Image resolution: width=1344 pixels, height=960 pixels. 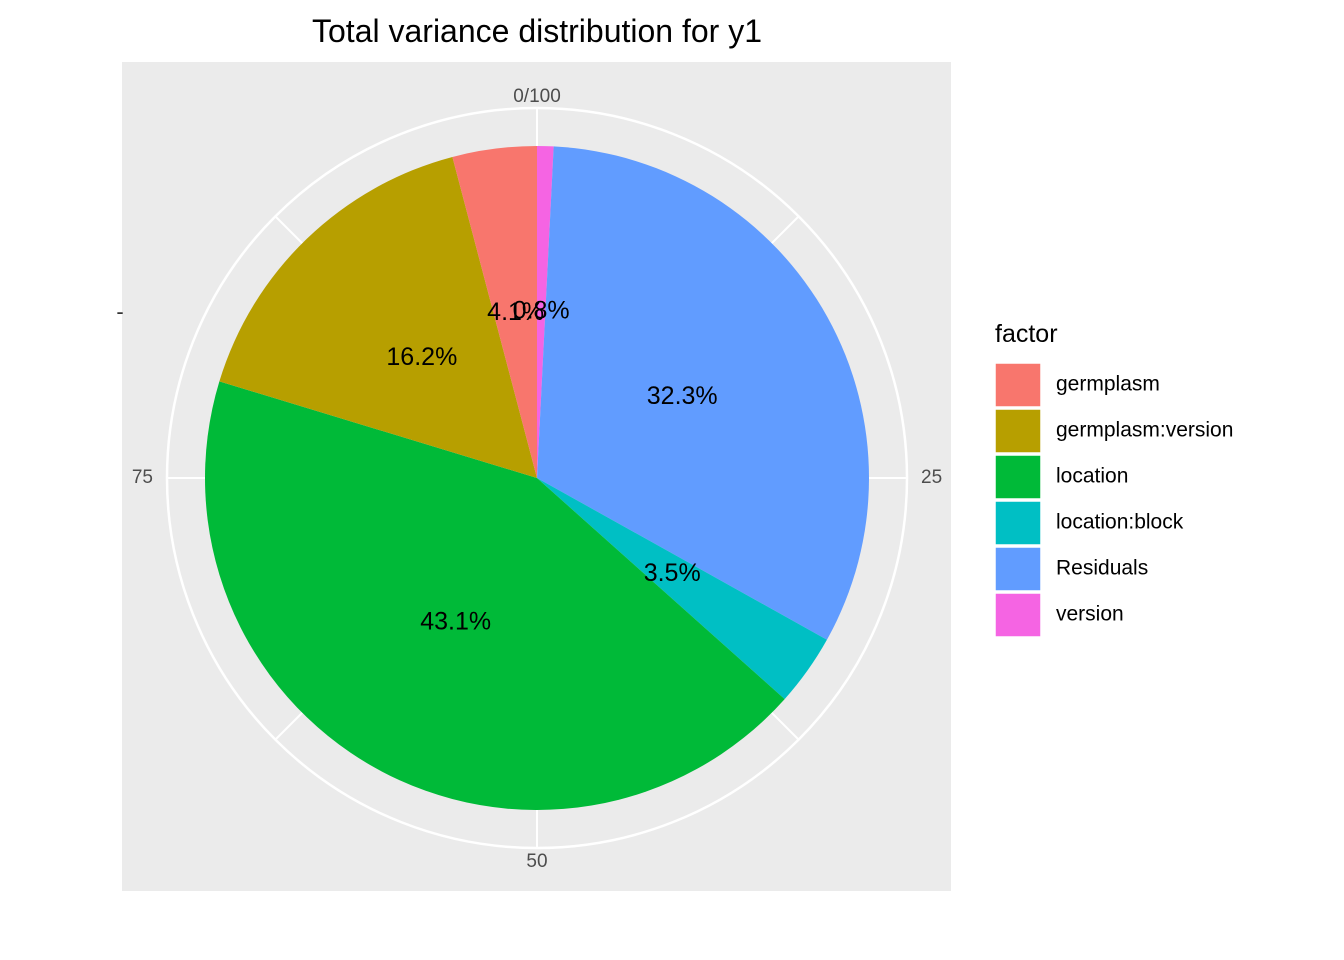 What do you see at coordinates (1018, 615) in the screenshot?
I see `legend-version-key` at bounding box center [1018, 615].